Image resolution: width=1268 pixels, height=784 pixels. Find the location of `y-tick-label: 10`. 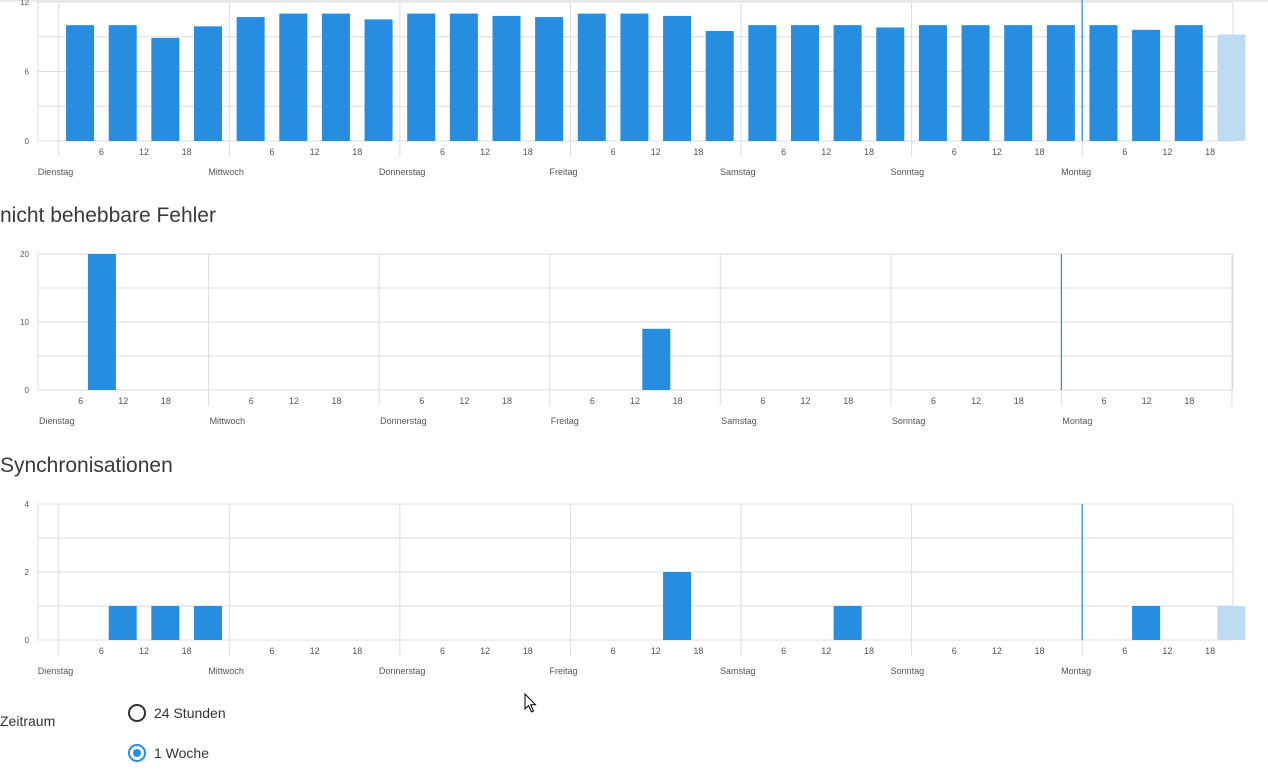

y-tick-label: 10 is located at coordinates (24, 322).